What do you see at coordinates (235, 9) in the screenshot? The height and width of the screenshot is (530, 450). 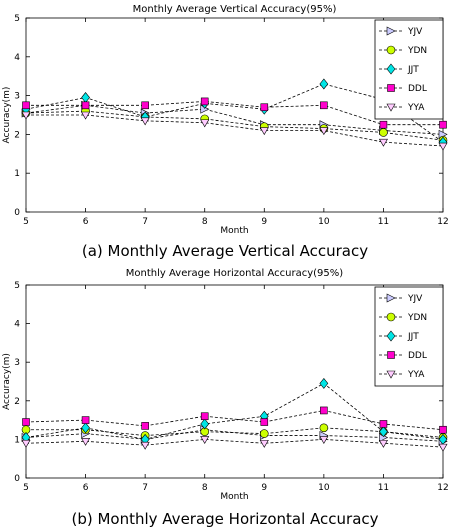 I see `chart-title: Monthly Average Vertical Accuracy(95%)` at bounding box center [235, 9].